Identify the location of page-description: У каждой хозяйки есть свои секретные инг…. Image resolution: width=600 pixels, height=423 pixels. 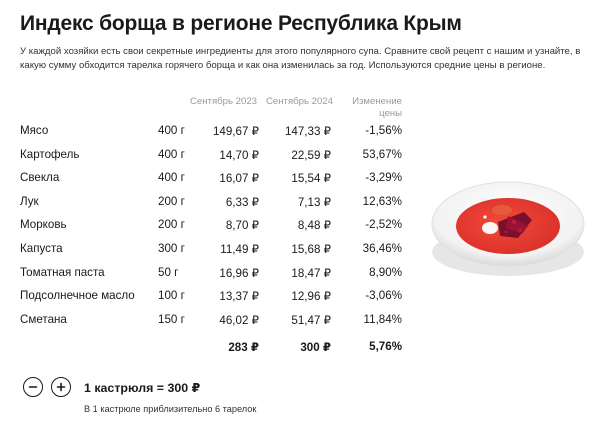
(300, 58).